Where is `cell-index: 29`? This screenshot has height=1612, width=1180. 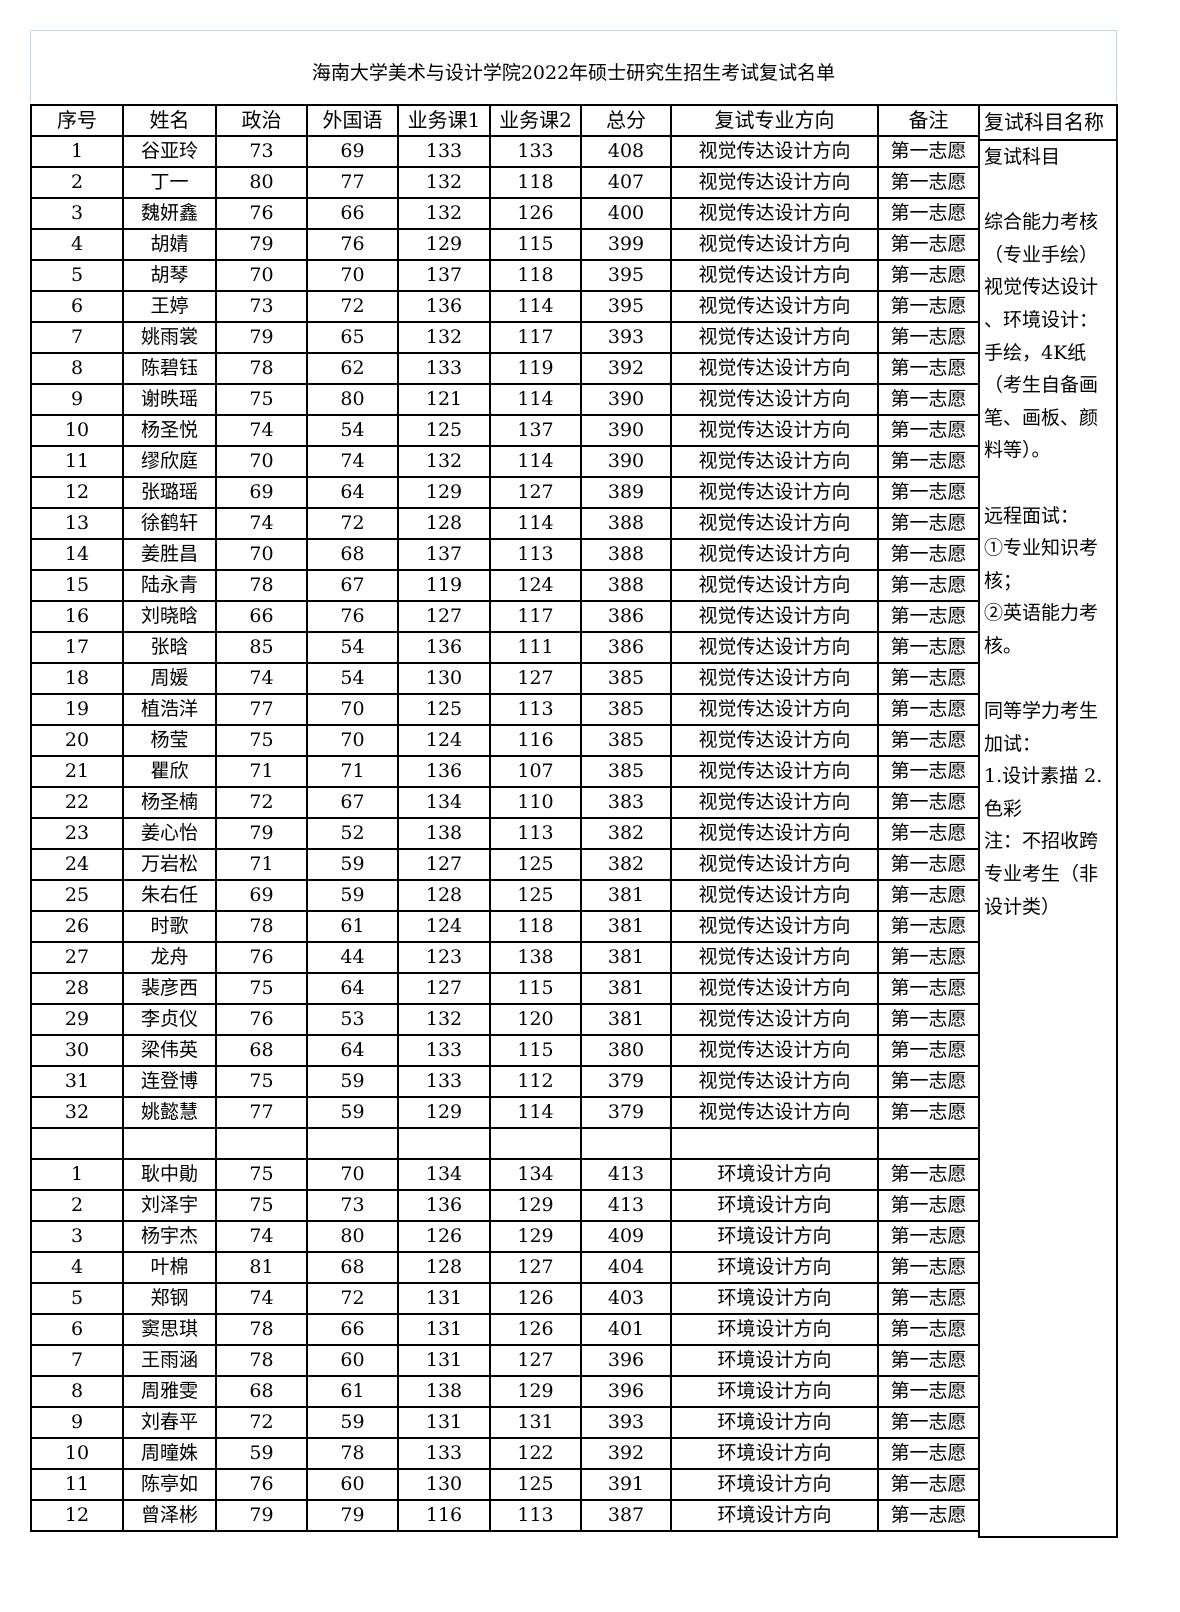 cell-index: 29 is located at coordinates (77, 1019).